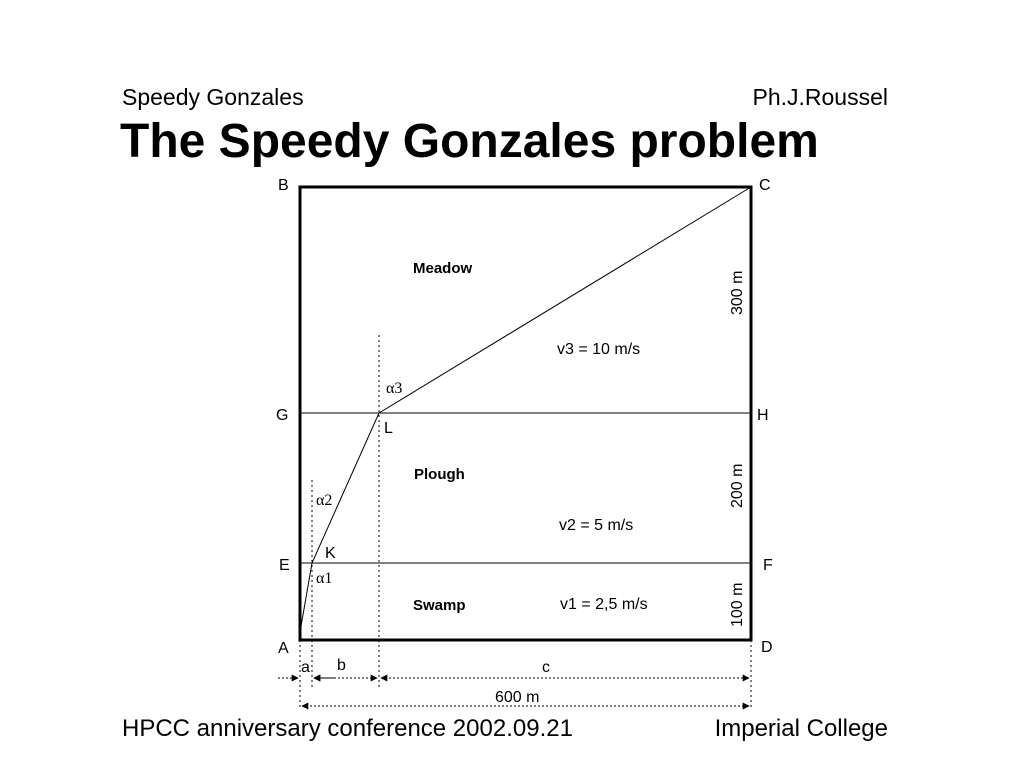 The width and height of the screenshot is (1024, 768). What do you see at coordinates (469, 141) in the screenshot?
I see `page-title: The Speedy Gonzales problem` at bounding box center [469, 141].